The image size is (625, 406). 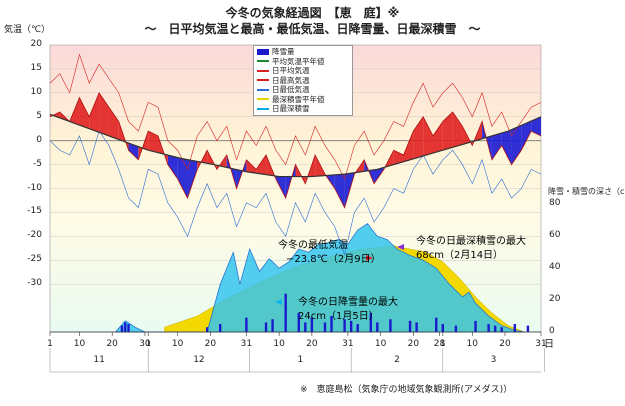 I want to click on legend-label: 日最深積雪, so click(x=291, y=109).